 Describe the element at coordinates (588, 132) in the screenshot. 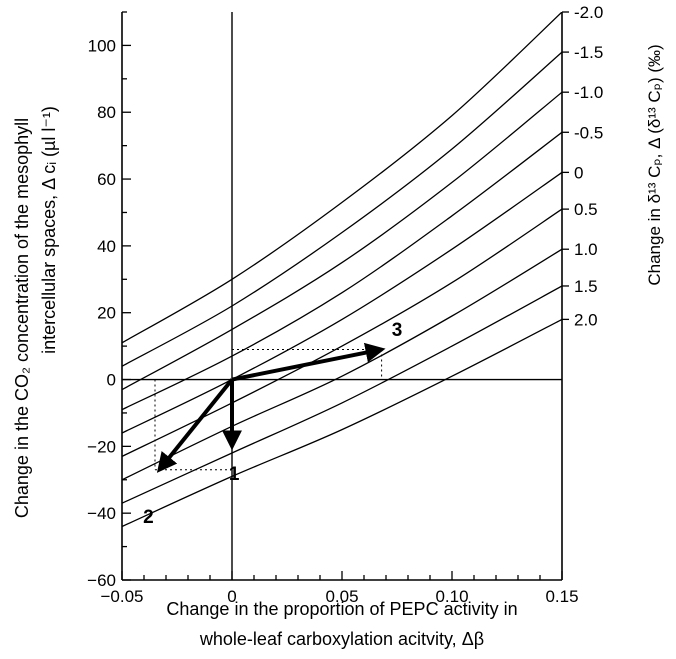

I see `right-tick-label: -0.5` at that location.